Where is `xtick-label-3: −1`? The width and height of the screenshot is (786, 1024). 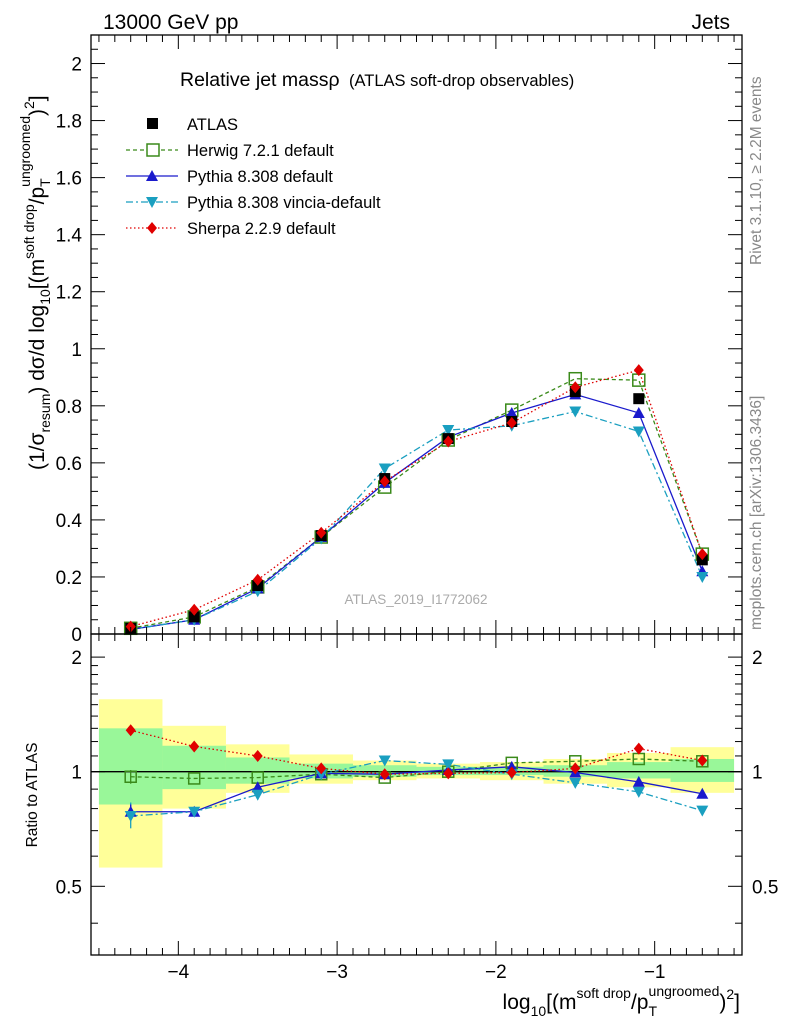 xtick-label-3: −1 is located at coordinates (655, 972).